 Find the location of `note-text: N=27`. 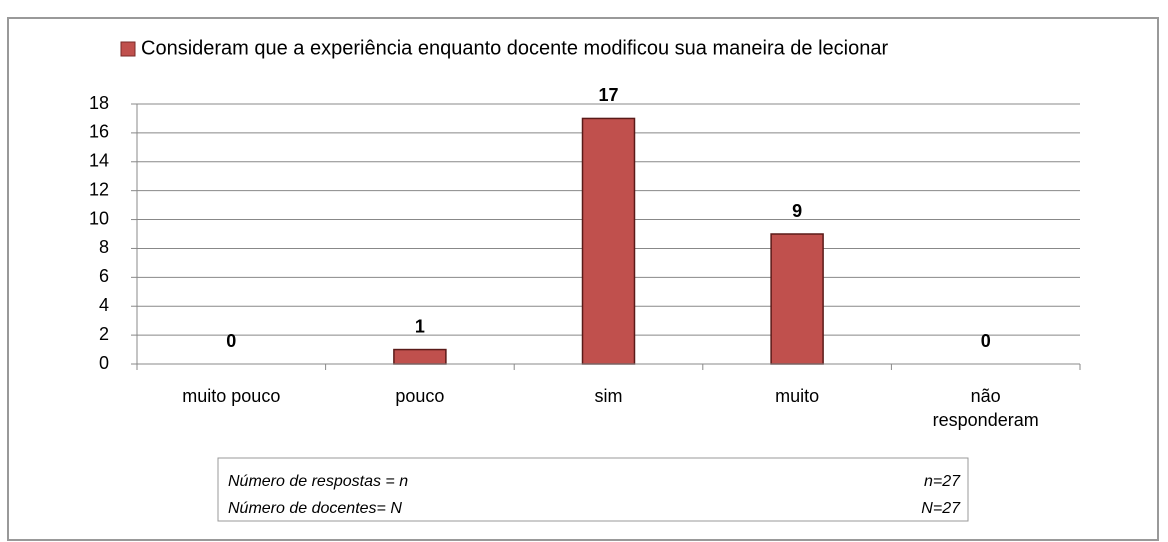

note-text: N=27 is located at coordinates (941, 508).